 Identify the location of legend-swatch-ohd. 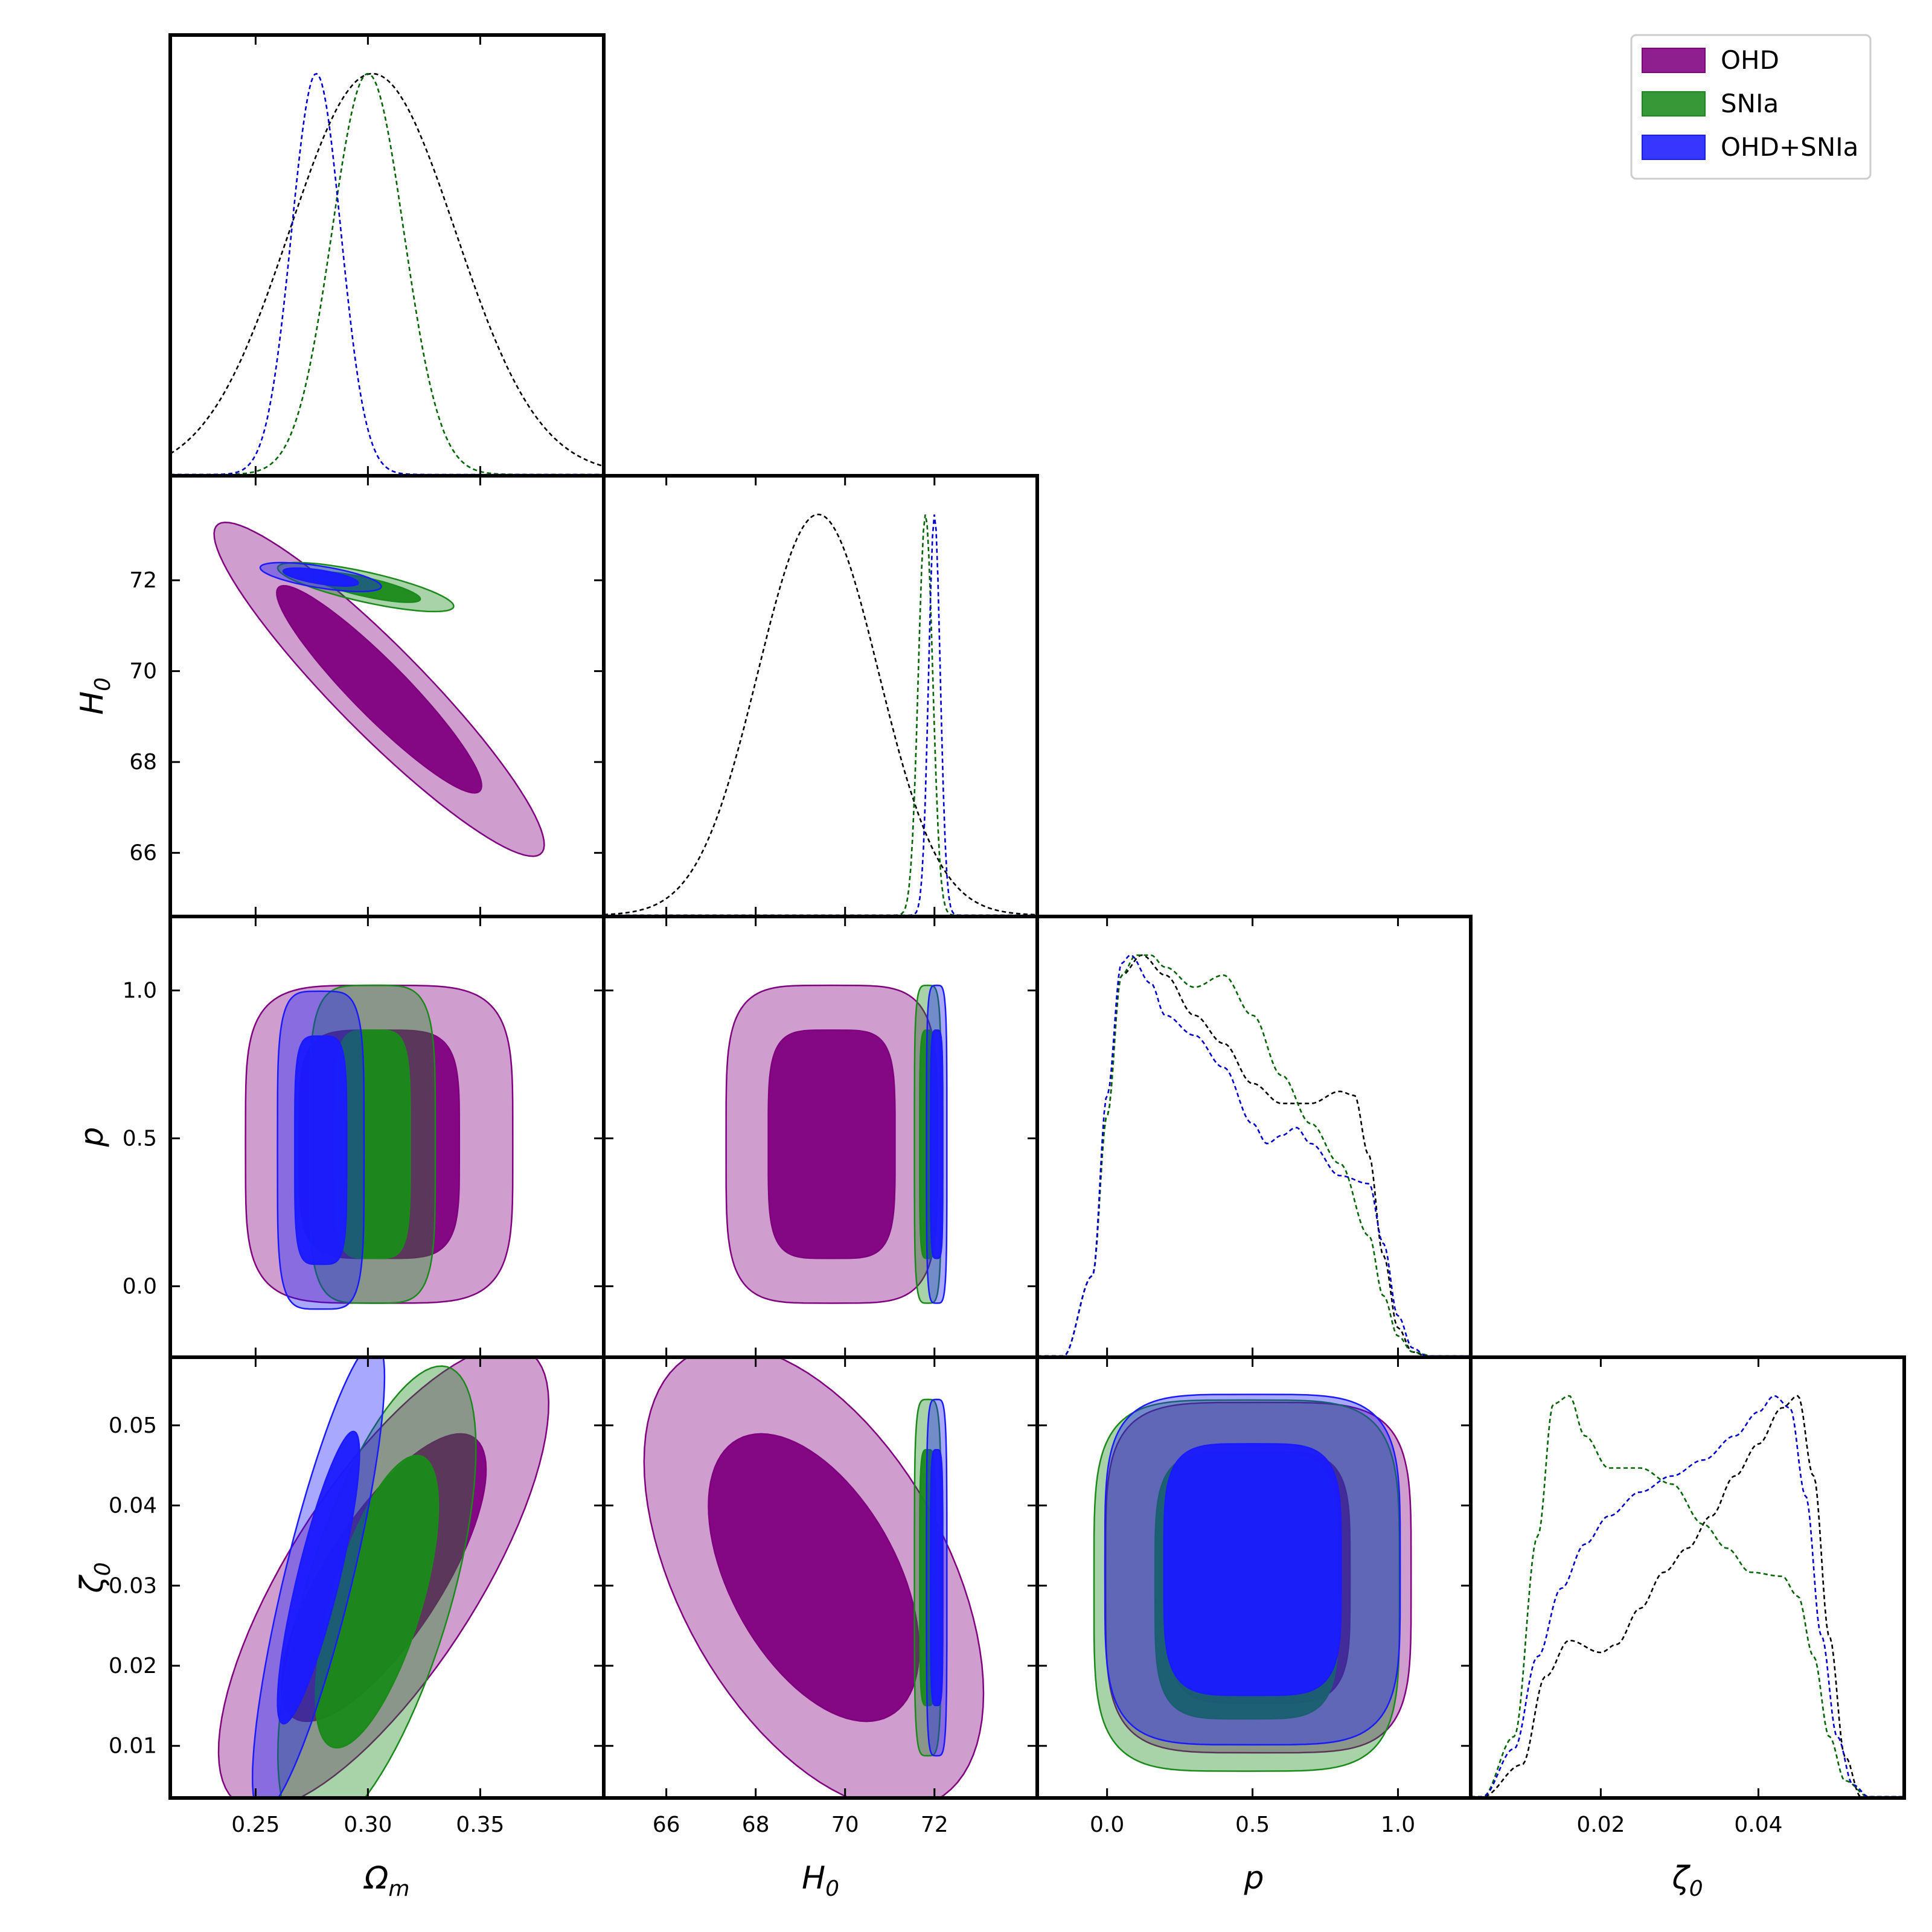
(1674, 61).